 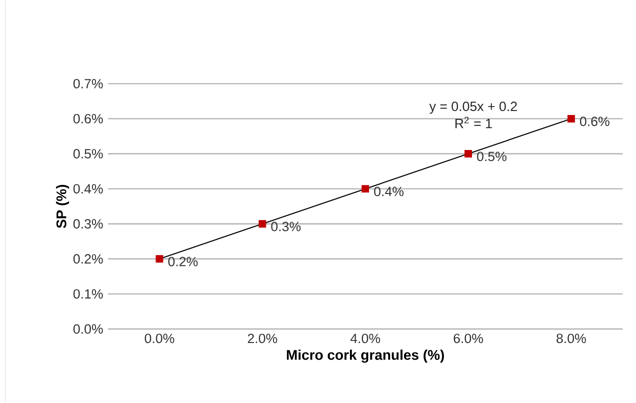 What do you see at coordinates (88, 189) in the screenshot?
I see `y-tick-label: 0.4%` at bounding box center [88, 189].